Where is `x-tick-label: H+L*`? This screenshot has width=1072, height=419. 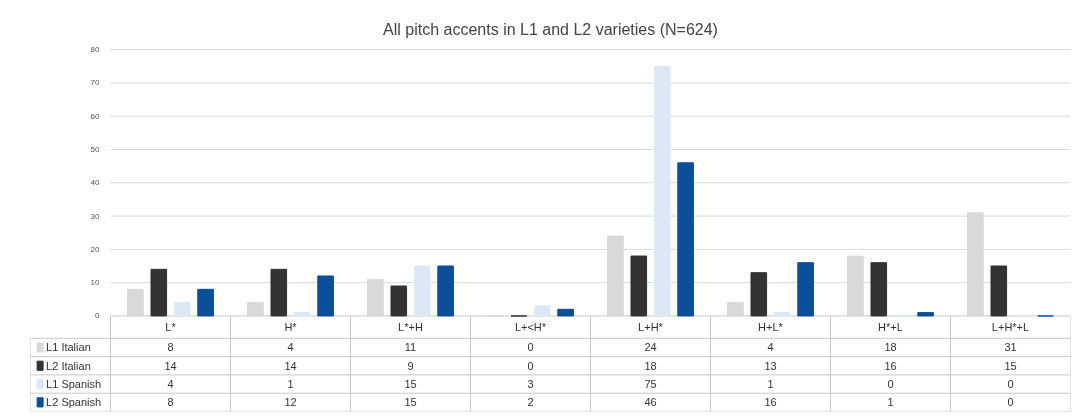
x-tick-label: H+L* is located at coordinates (771, 327).